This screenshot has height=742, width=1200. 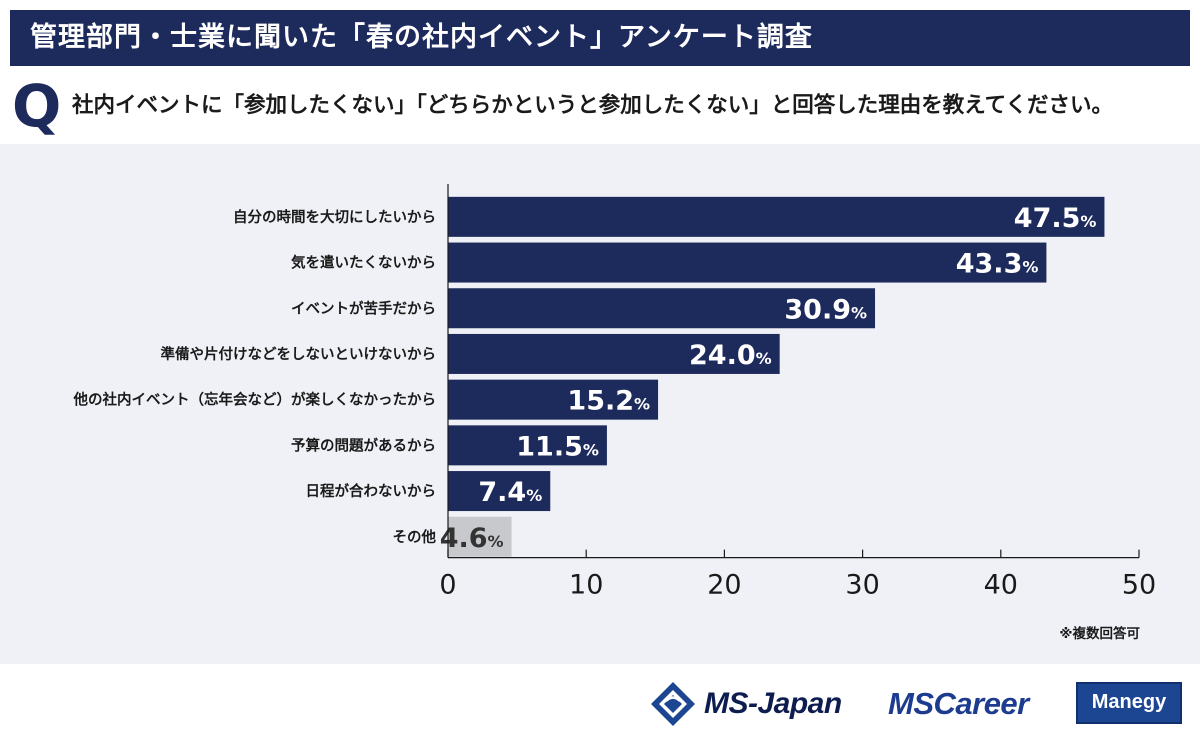 I want to click on manegy-logo: Manegy, so click(x=1129, y=703).